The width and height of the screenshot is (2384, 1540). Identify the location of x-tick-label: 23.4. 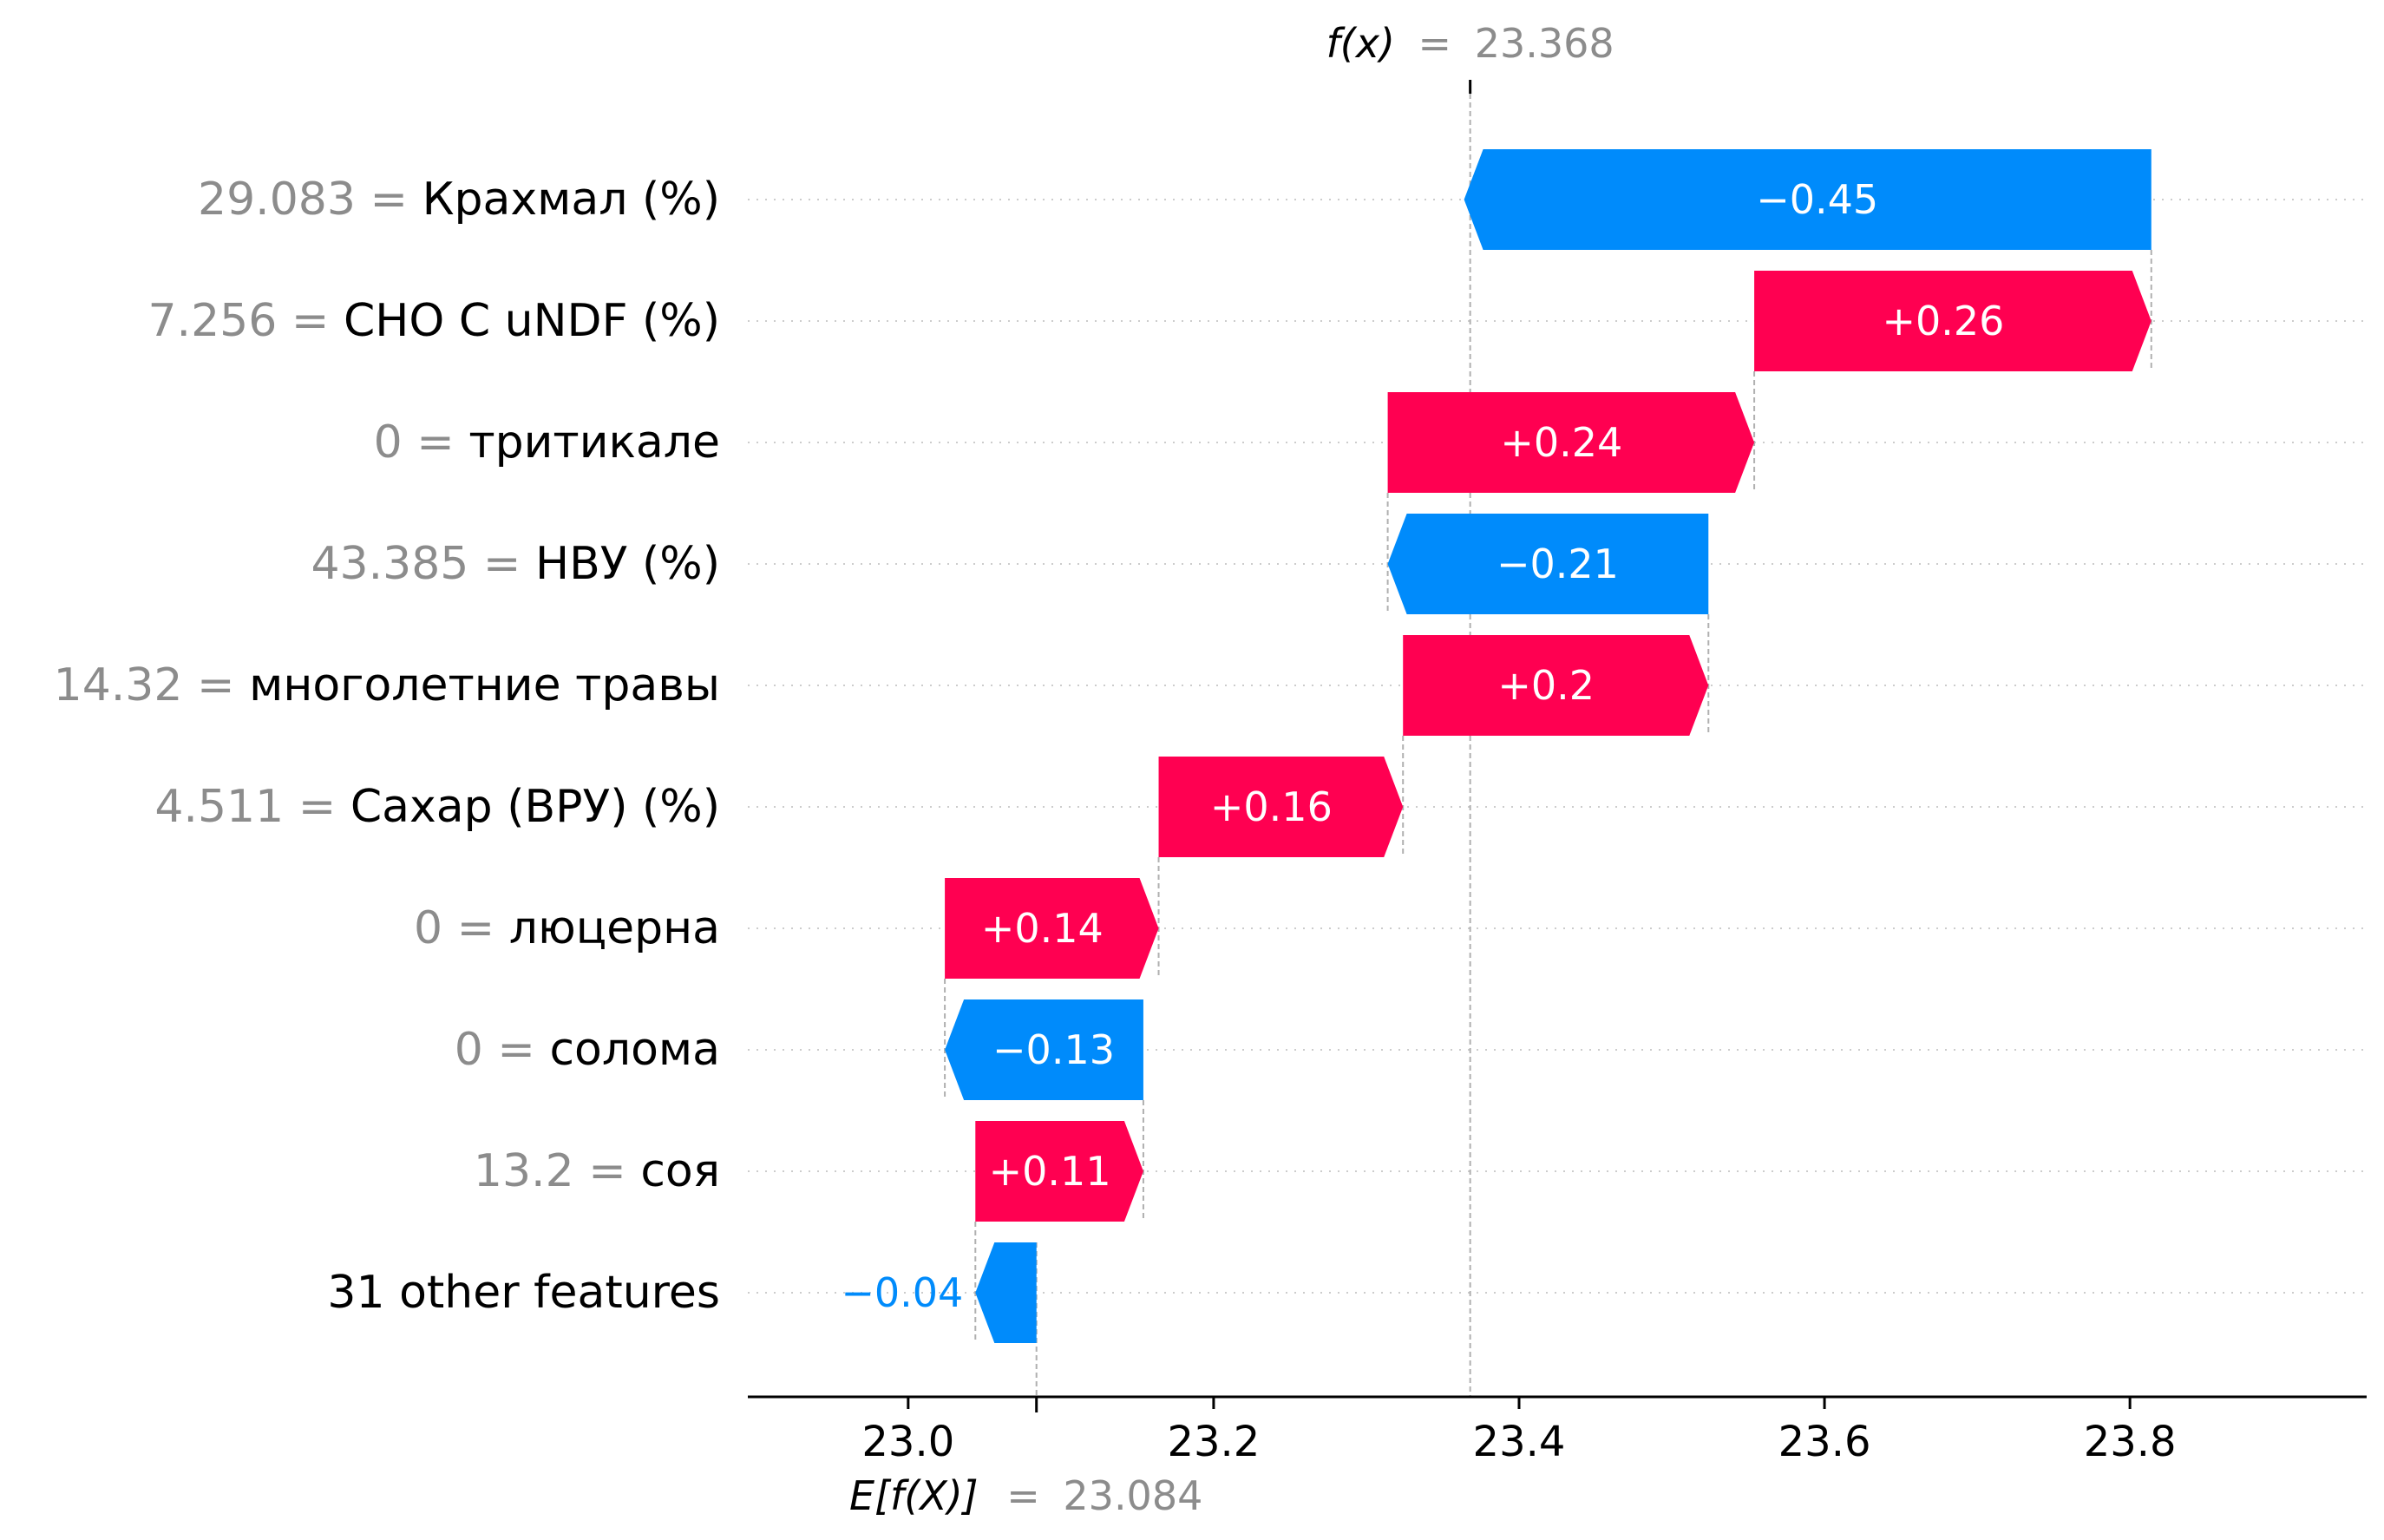
(1520, 1442).